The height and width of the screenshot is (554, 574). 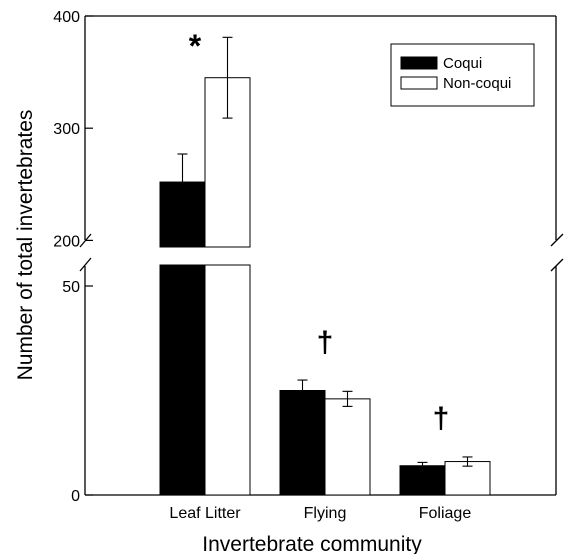 I want to click on y-axis-label: Number of total invertebrates, so click(x=25, y=245).